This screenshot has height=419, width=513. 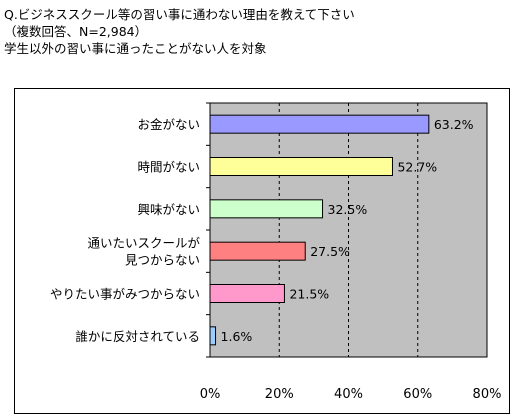 What do you see at coordinates (210, 394) in the screenshot?
I see `x-tick-label-0: 0%` at bounding box center [210, 394].